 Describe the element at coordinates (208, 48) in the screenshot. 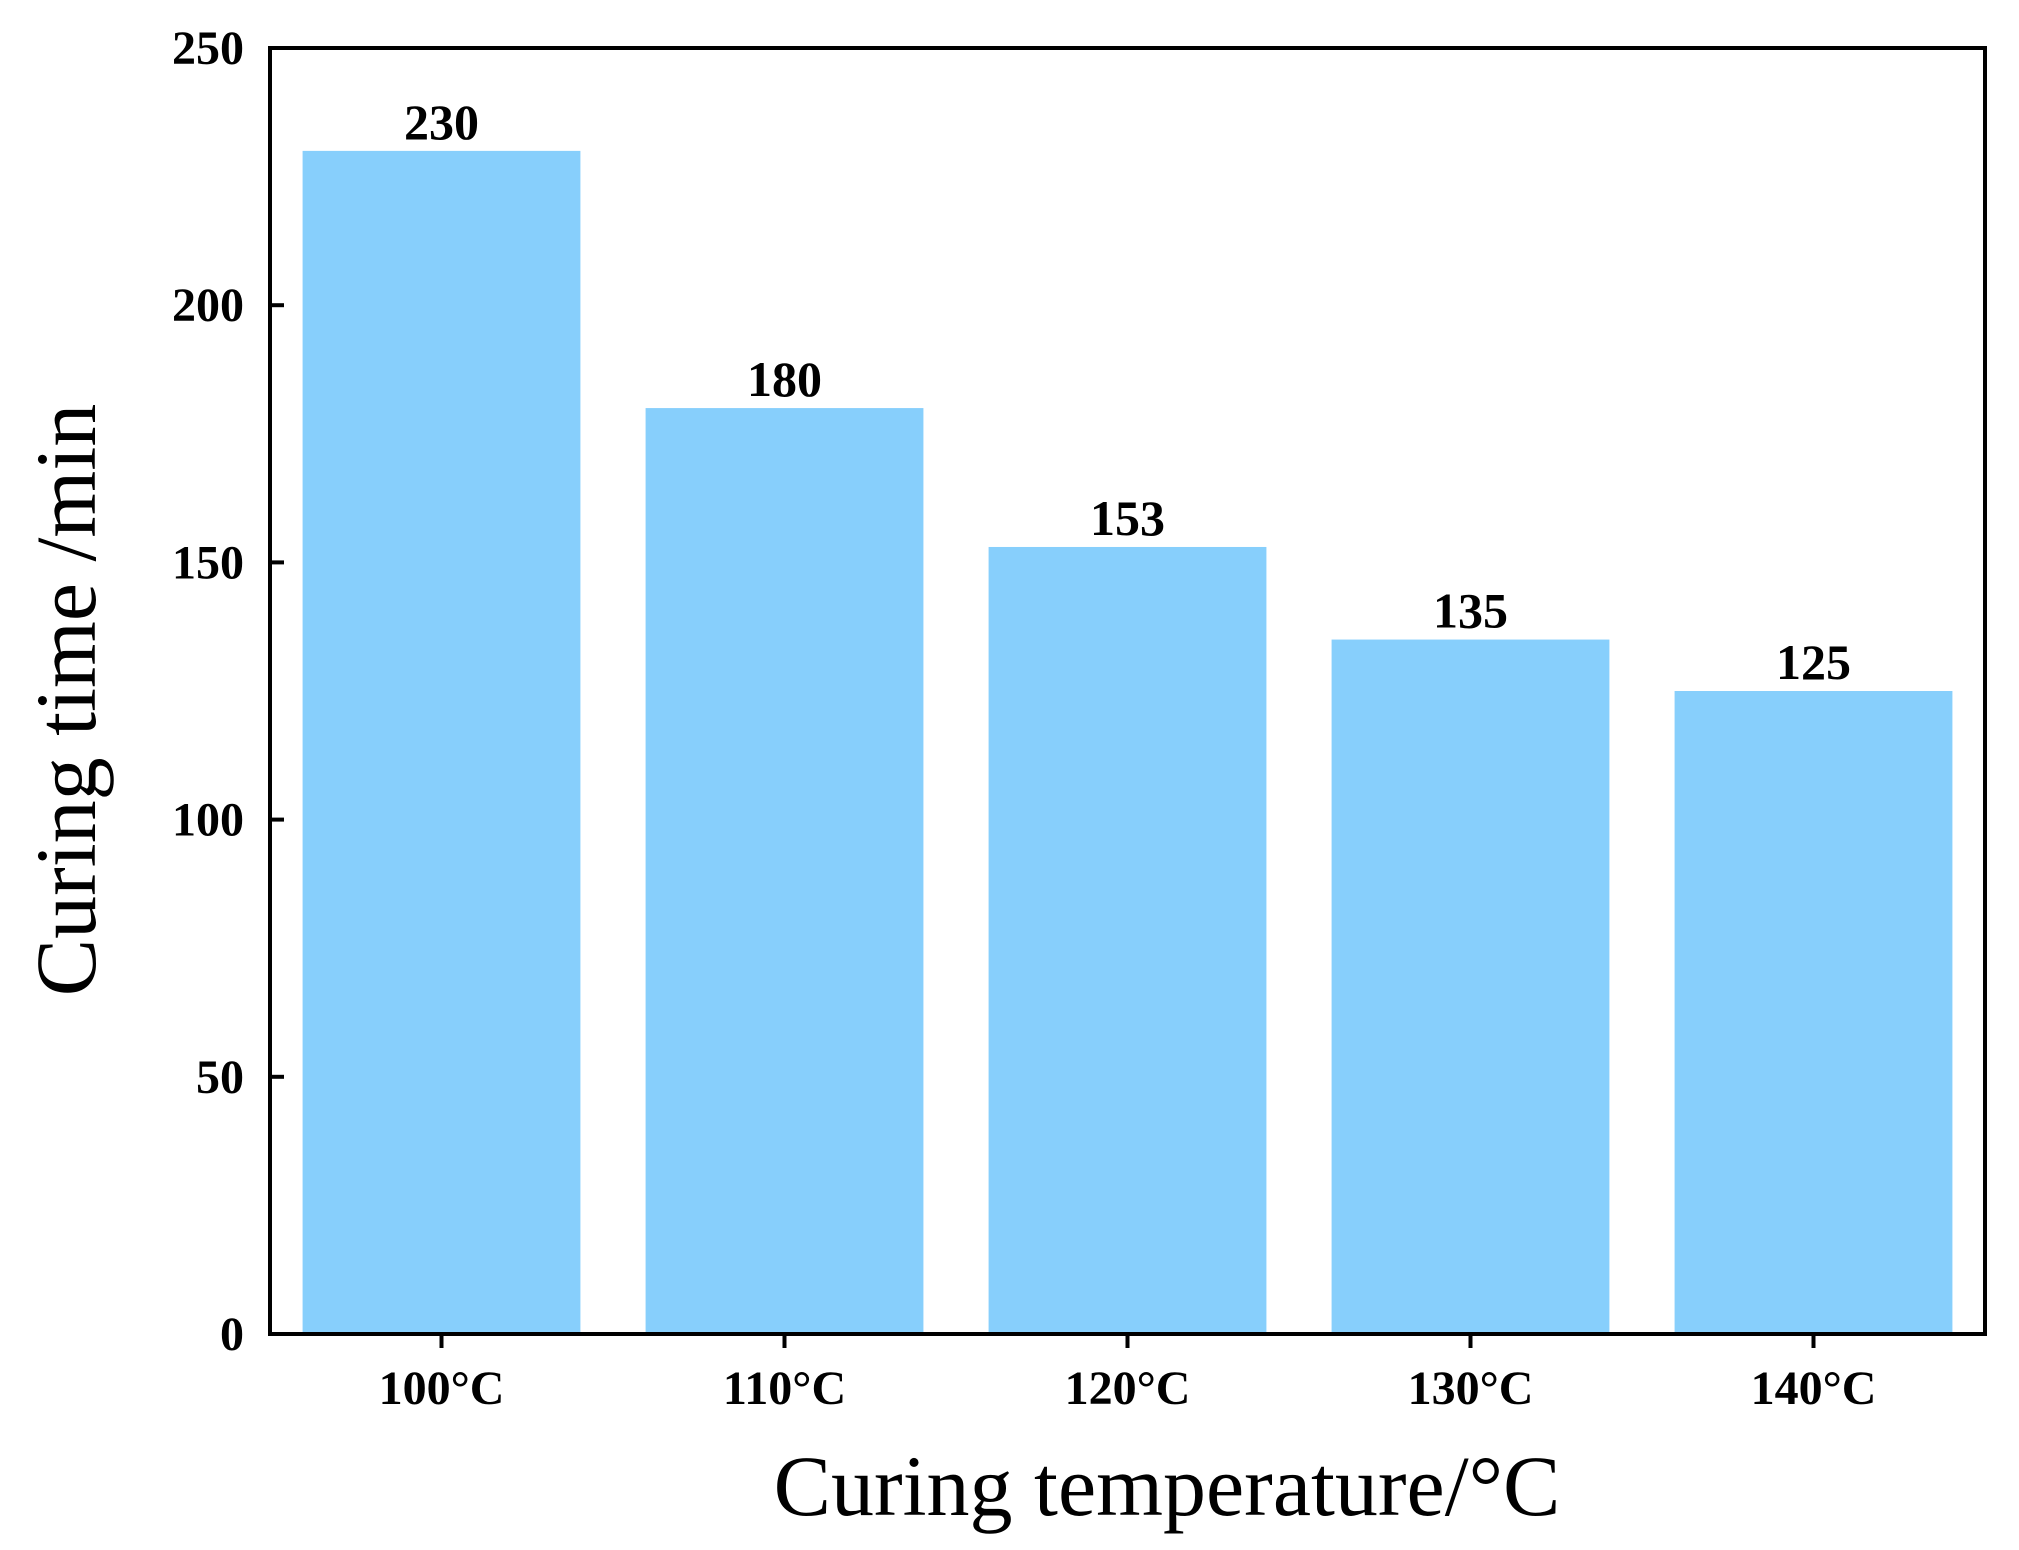

I see `y-tick-label: 250` at that location.